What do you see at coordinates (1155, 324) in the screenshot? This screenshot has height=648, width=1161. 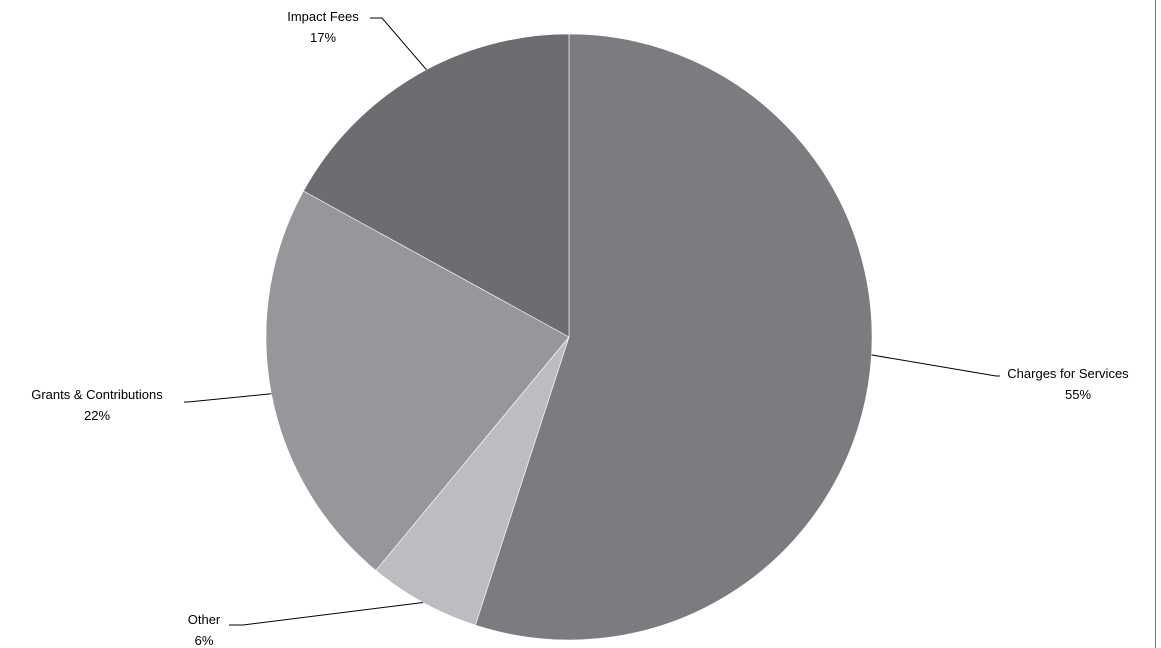 I see `frame-edge` at bounding box center [1155, 324].